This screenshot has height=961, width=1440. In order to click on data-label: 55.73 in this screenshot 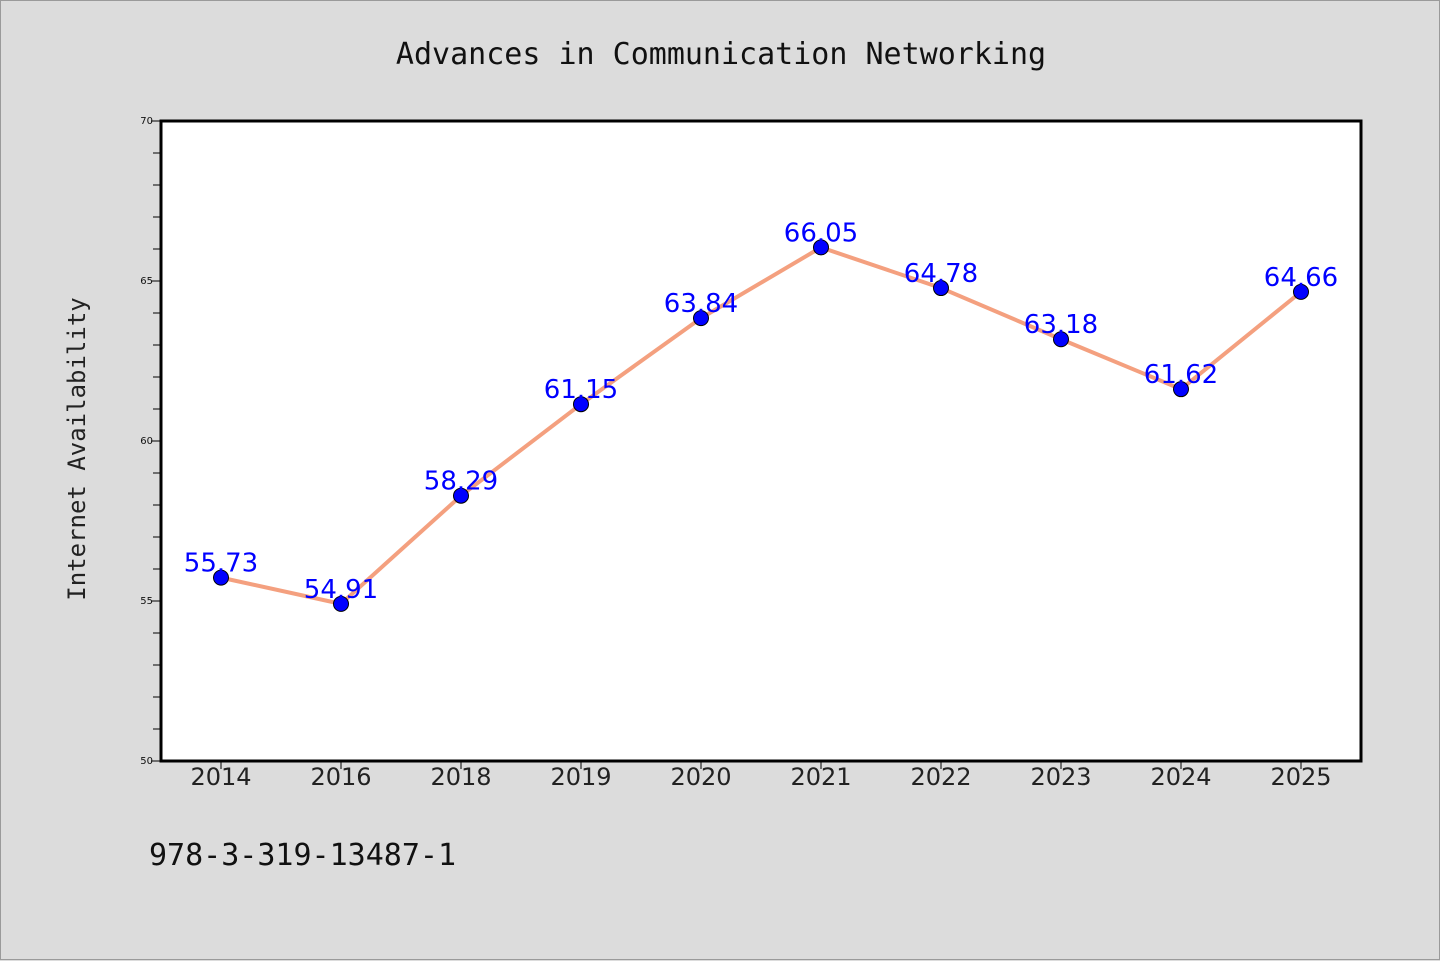, I will do `click(221, 564)`.